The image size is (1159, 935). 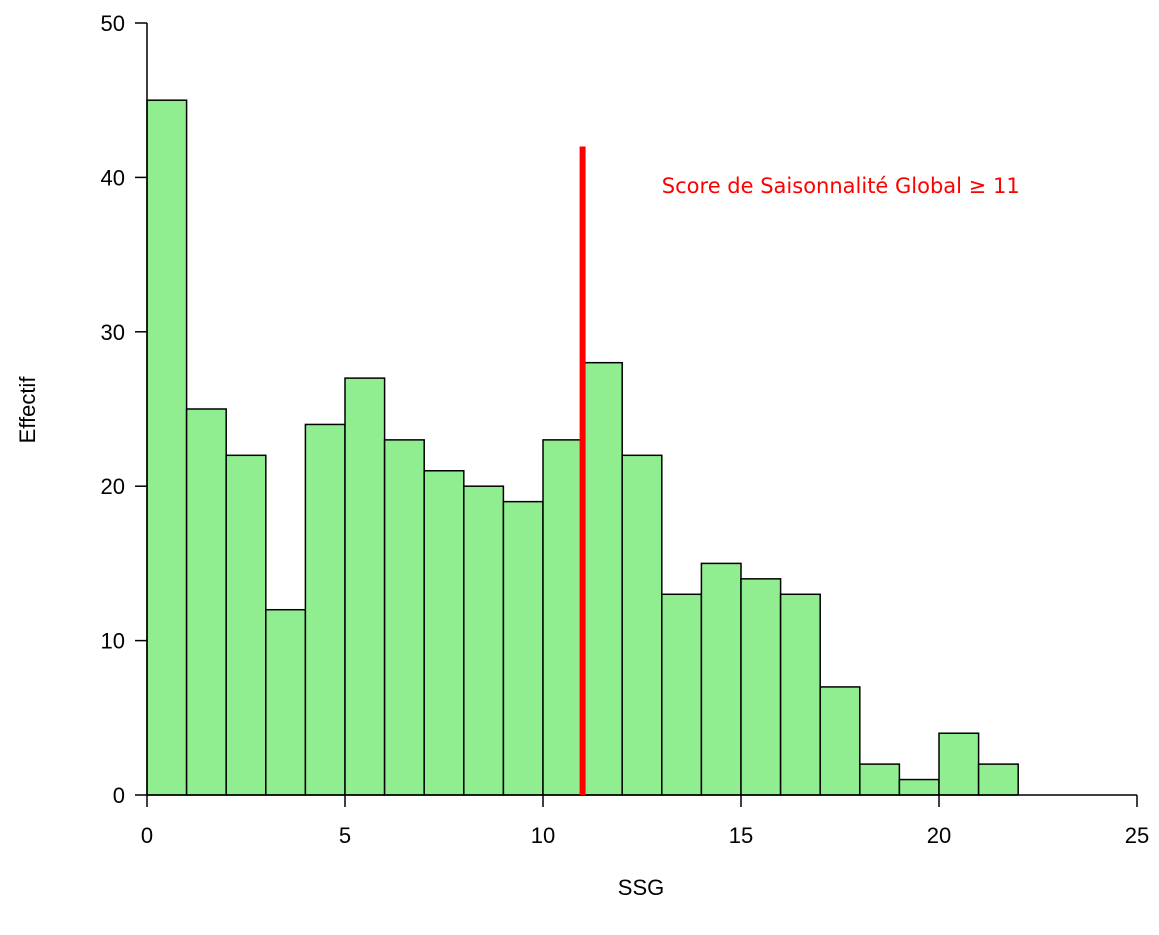 I want to click on y-tick-label: 50, so click(x=113, y=23).